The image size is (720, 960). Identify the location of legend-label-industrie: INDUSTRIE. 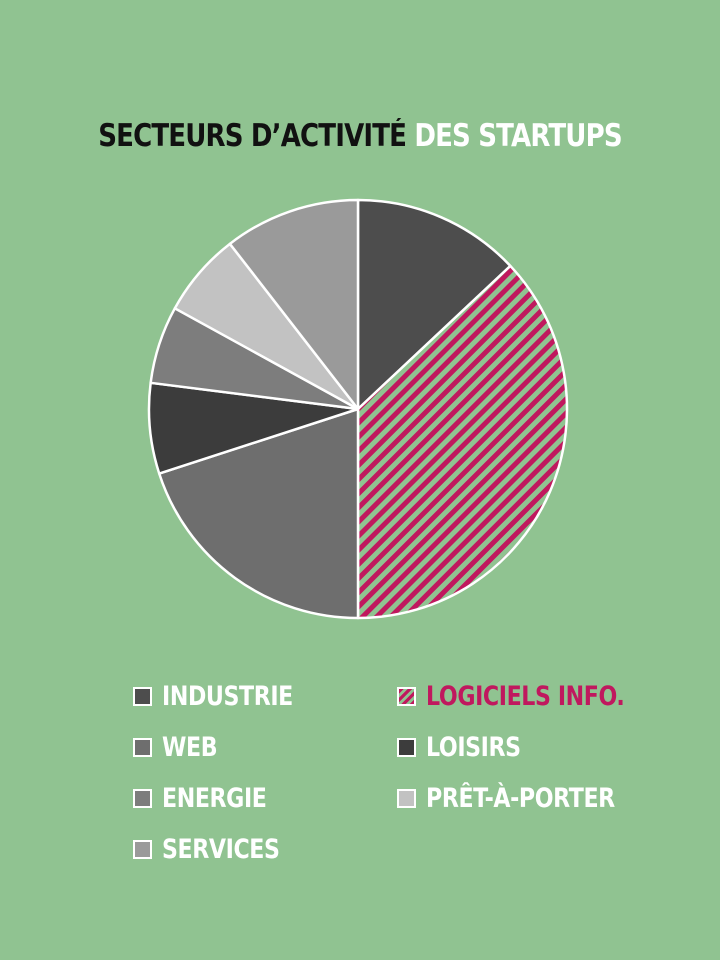
(227, 696).